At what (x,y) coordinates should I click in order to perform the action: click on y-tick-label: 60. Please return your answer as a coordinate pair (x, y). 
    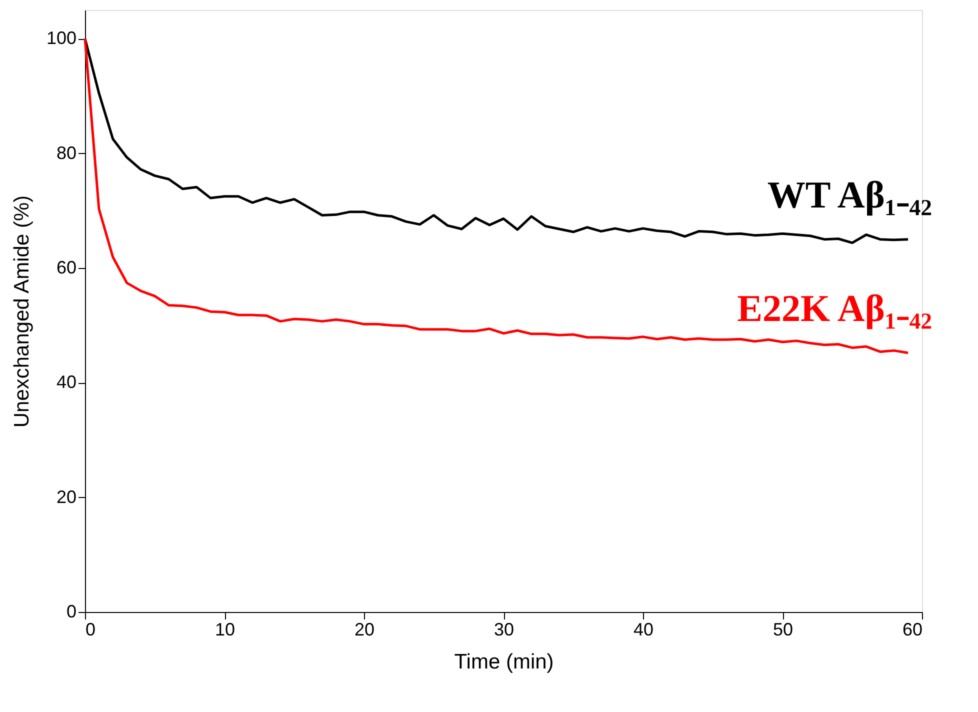
    Looking at the image, I should click on (66, 268).